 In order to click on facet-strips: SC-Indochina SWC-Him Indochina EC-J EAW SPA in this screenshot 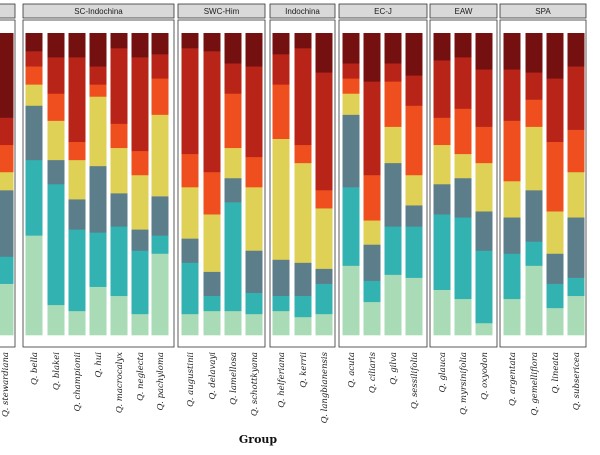, I will do `click(293, 11)`.